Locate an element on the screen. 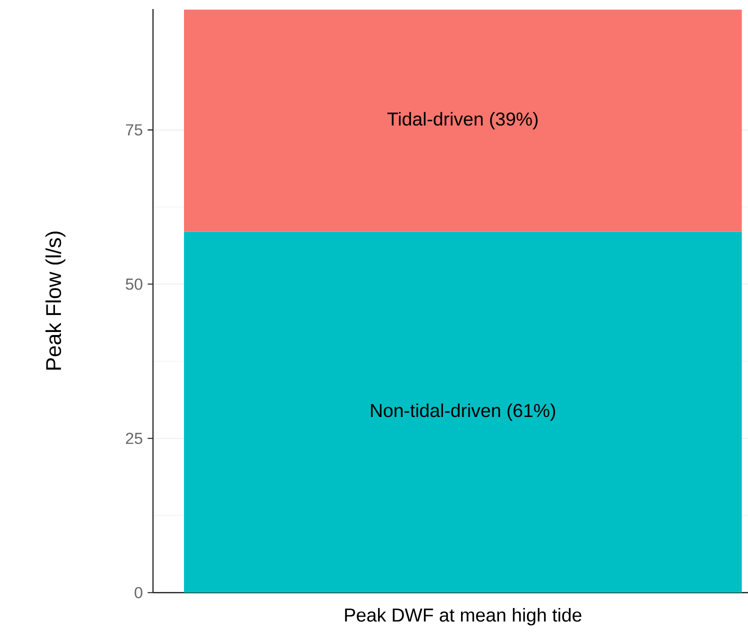 The height and width of the screenshot is (643, 748). series-label: Non-tidal-driven (61%) is located at coordinates (463, 412).